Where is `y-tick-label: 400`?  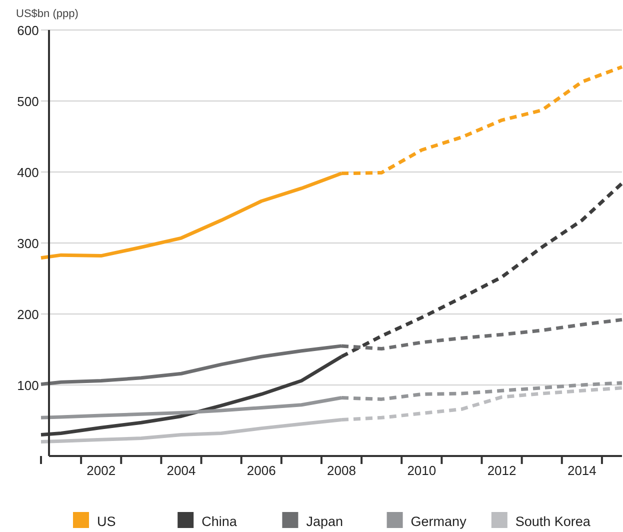
y-tick-label: 400 is located at coordinates (28, 172).